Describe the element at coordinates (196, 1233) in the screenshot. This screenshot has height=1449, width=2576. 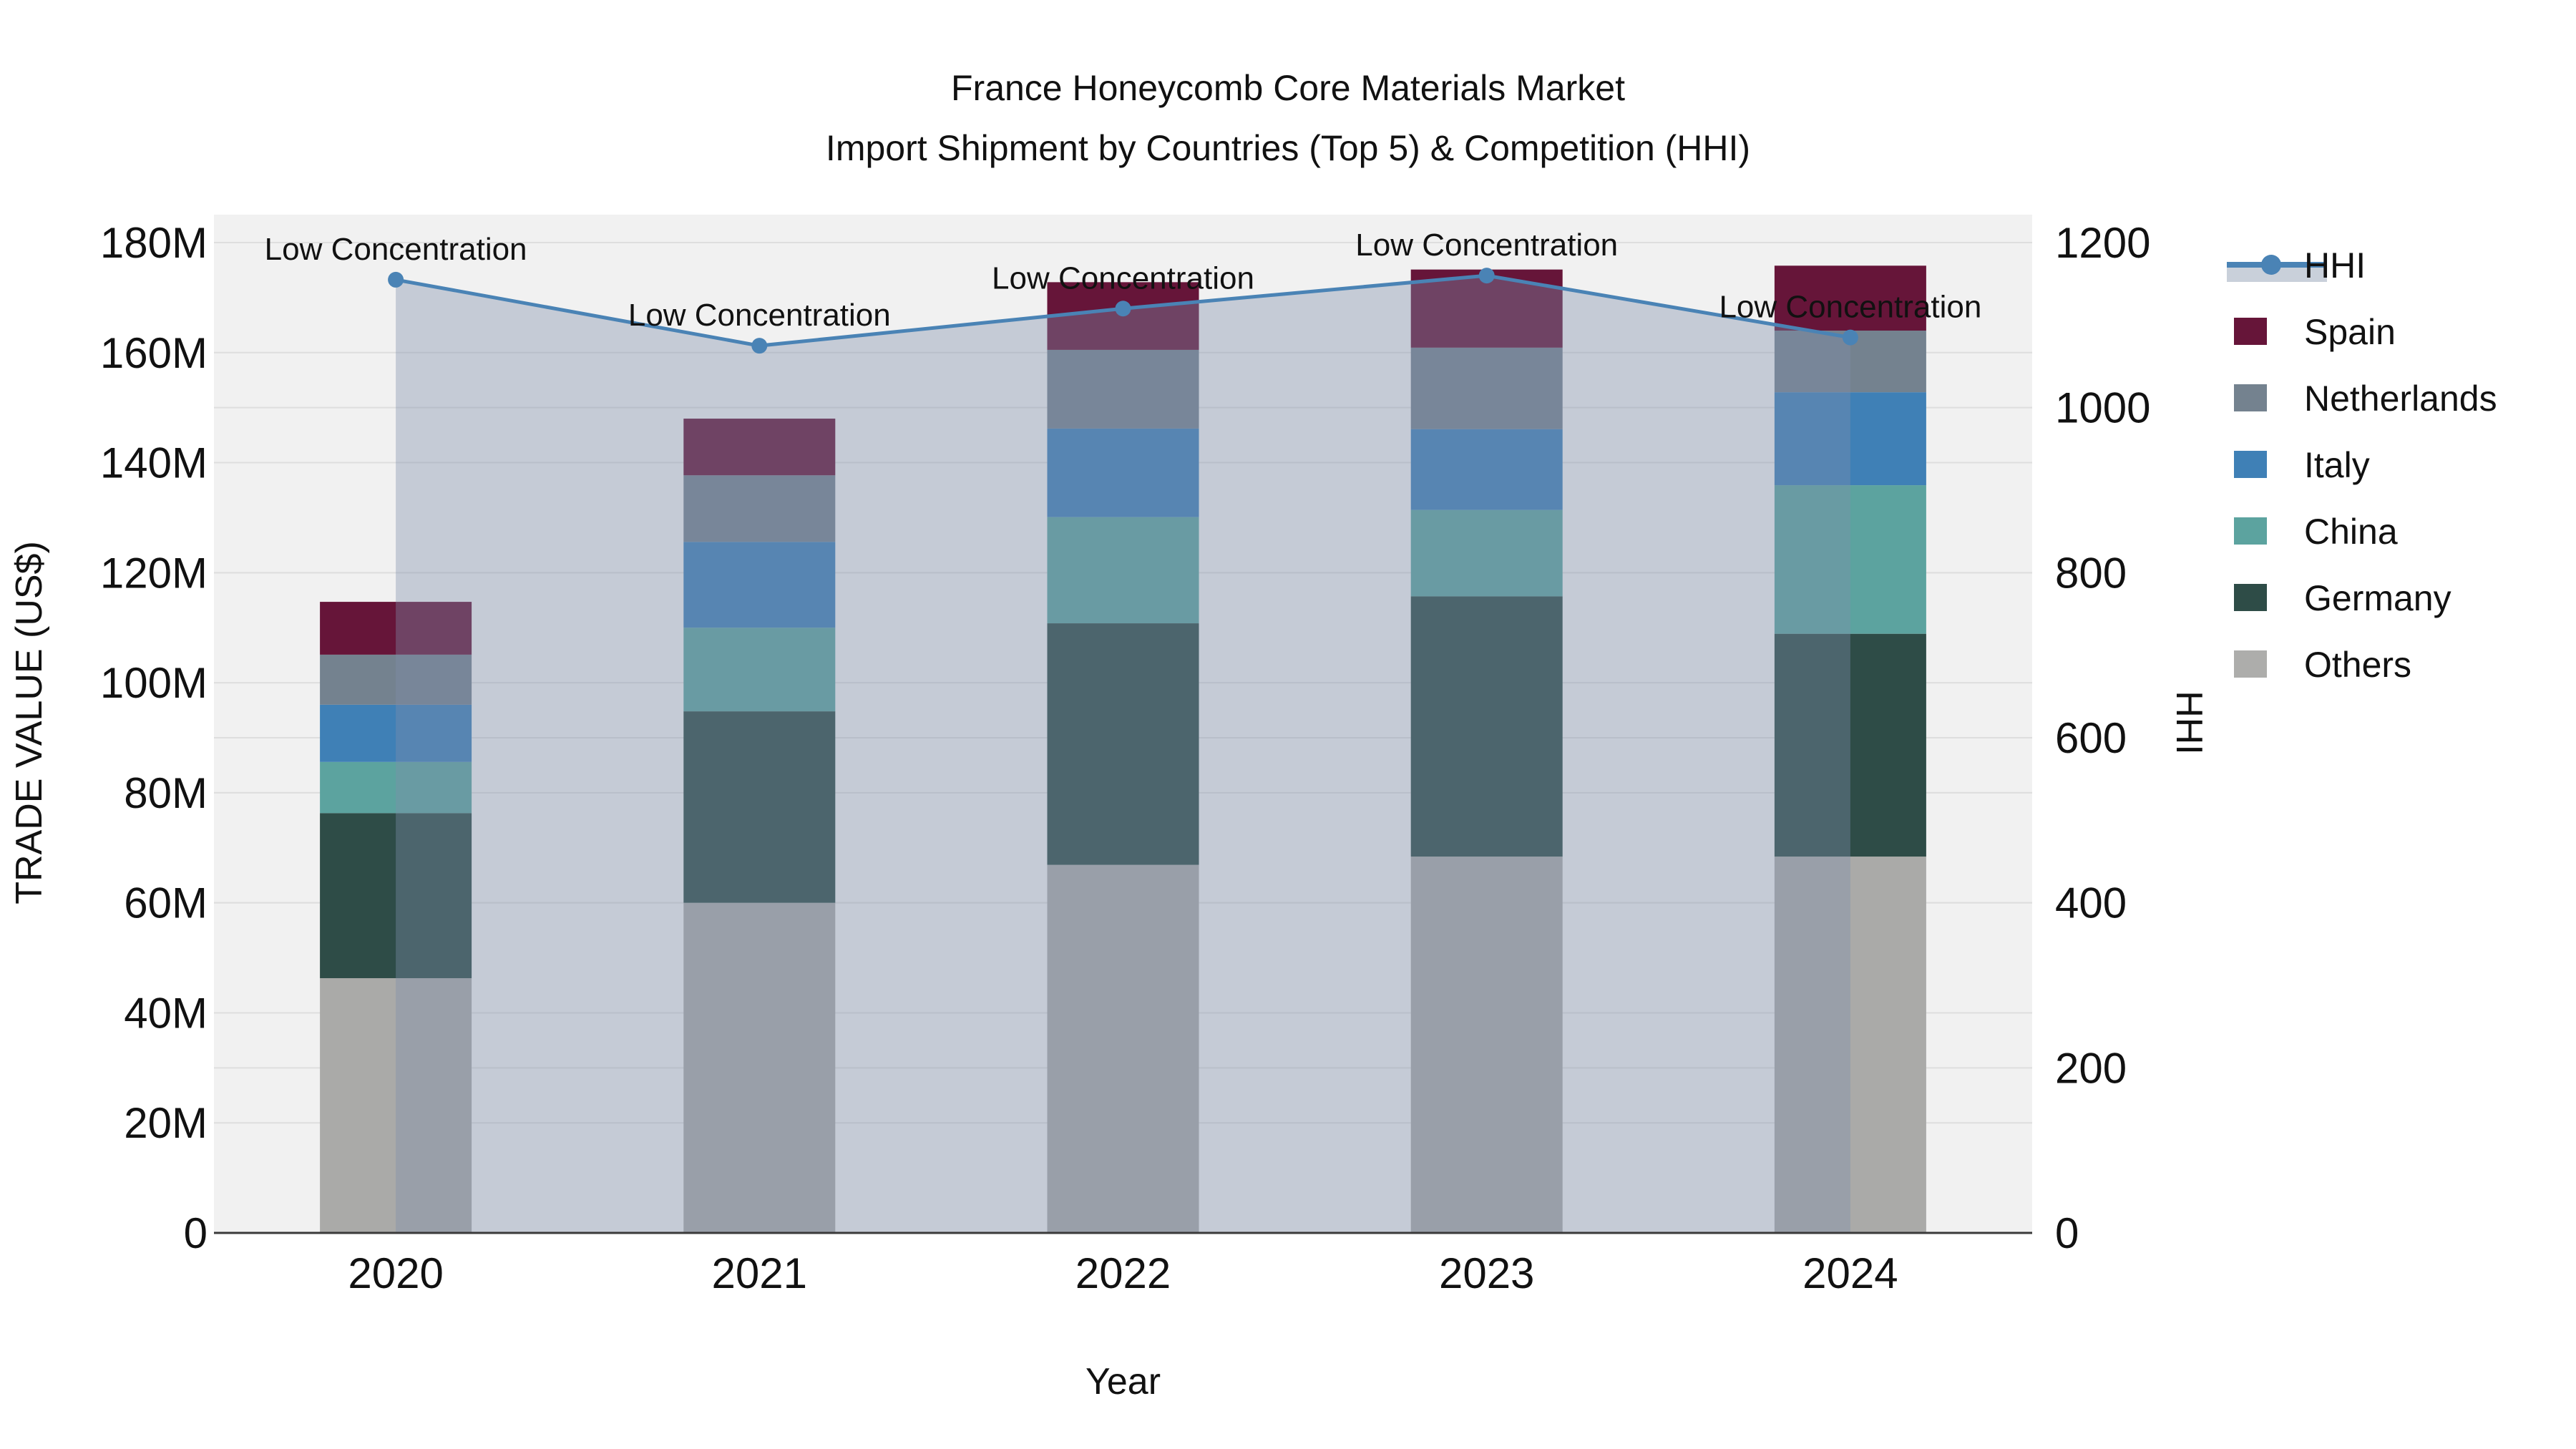
I see `left-axis-tick-0: 0` at that location.